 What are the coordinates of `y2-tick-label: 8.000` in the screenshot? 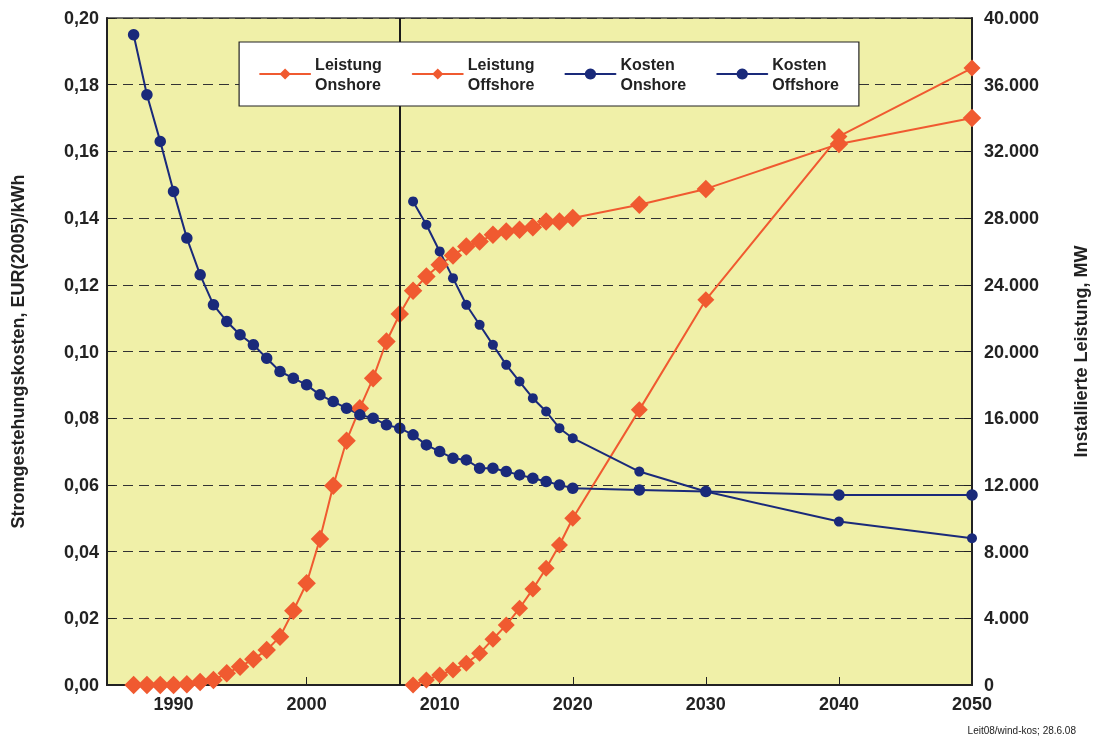 It's located at (1007, 551).